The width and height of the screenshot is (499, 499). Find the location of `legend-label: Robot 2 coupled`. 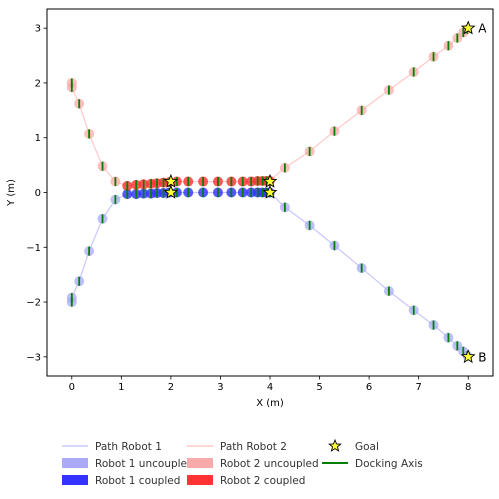

legend-label: Robot 2 coupled is located at coordinates (262, 481).